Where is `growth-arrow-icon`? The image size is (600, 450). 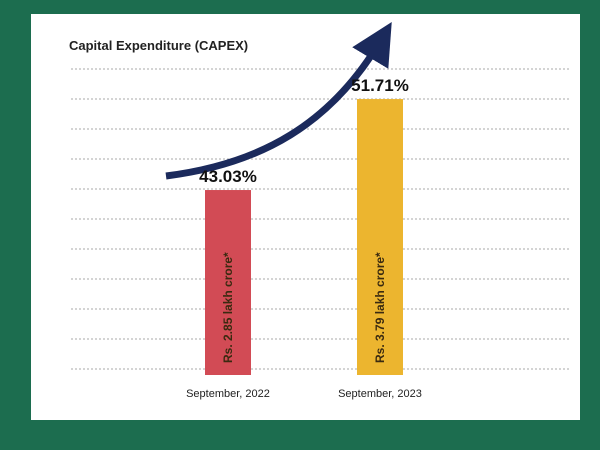
growth-arrow-icon is located at coordinates (278, 100).